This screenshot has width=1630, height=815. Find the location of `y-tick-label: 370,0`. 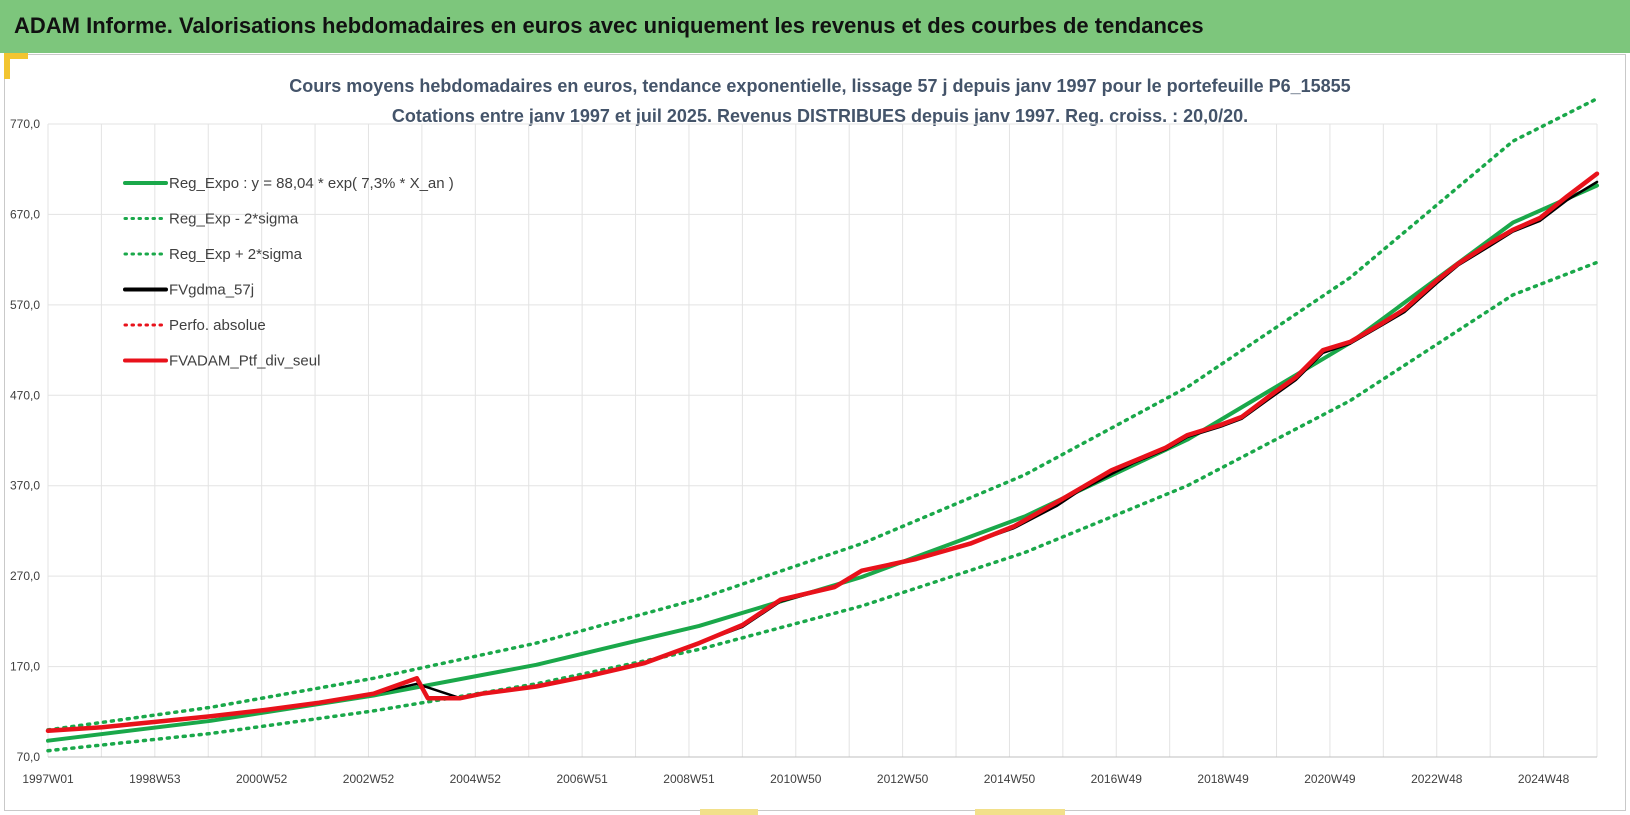

y-tick-label: 370,0 is located at coordinates (25, 486).